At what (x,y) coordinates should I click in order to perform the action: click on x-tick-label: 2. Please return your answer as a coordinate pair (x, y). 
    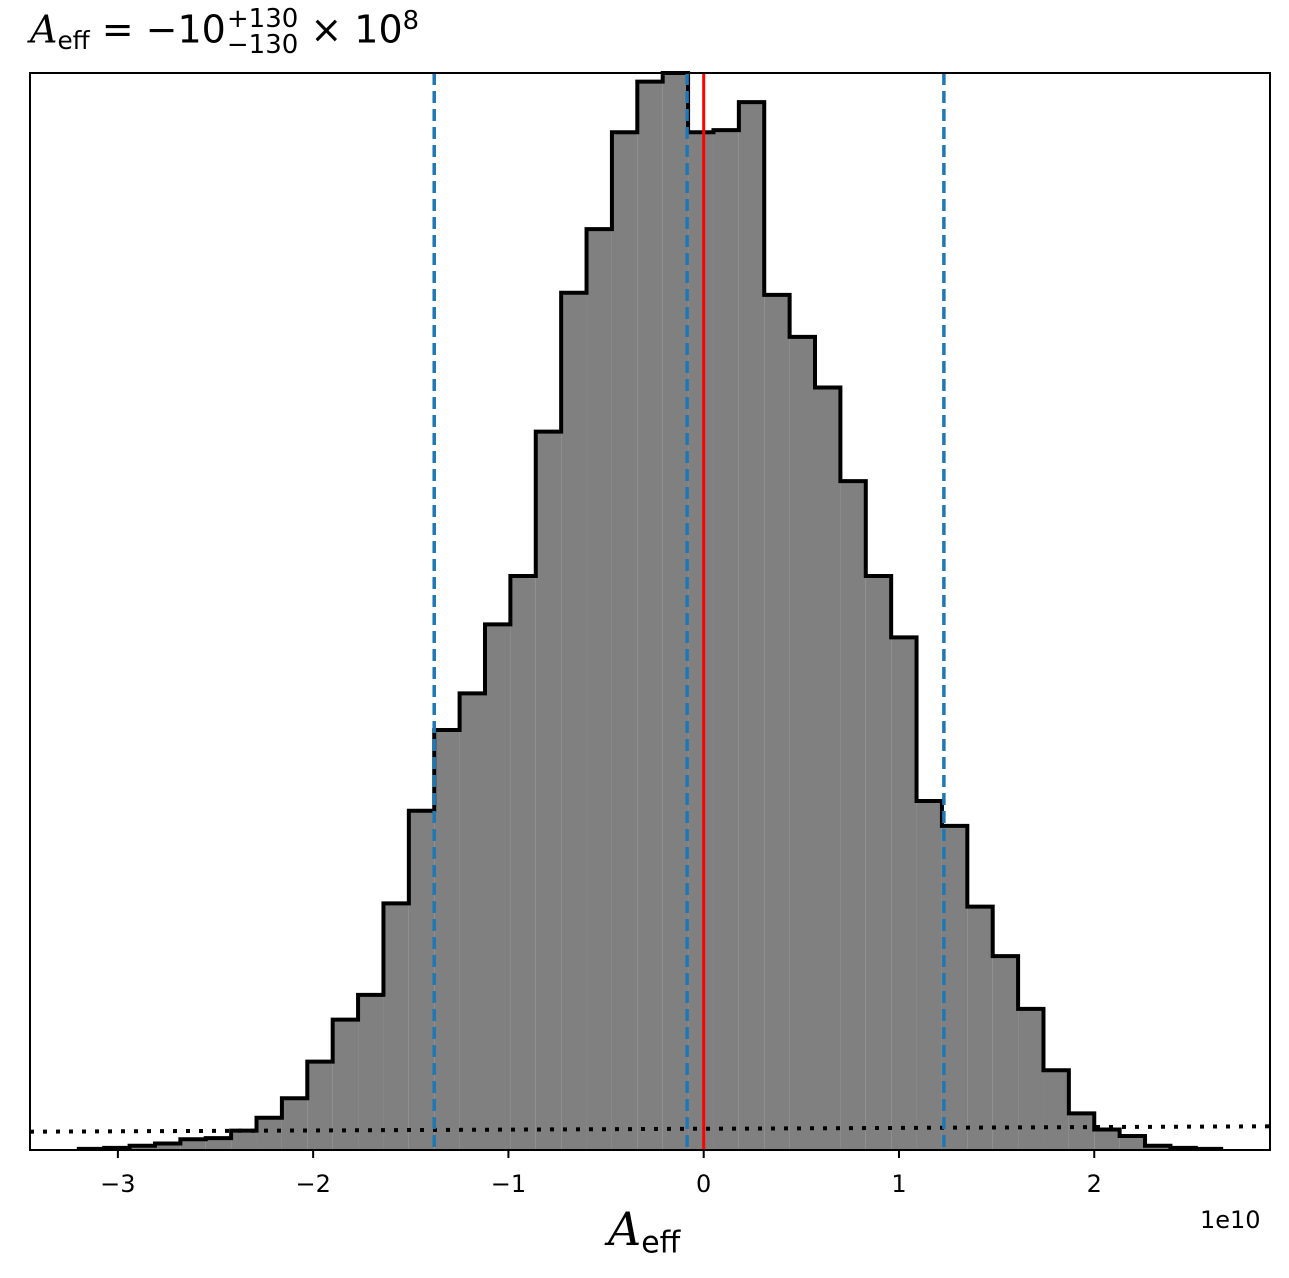
    Looking at the image, I should click on (1094, 1184).